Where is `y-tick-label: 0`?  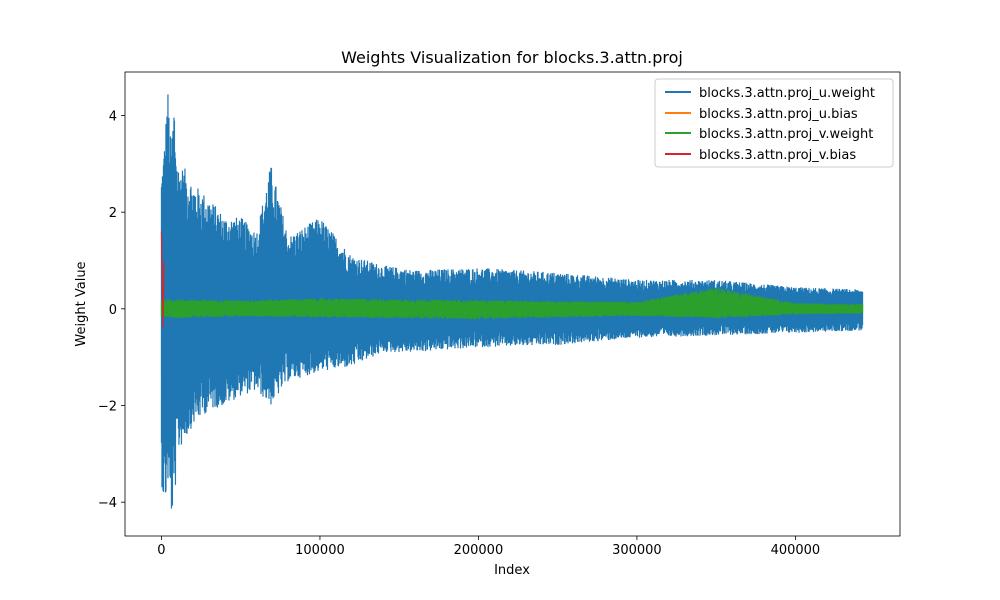
y-tick-label: 0 is located at coordinates (113, 310).